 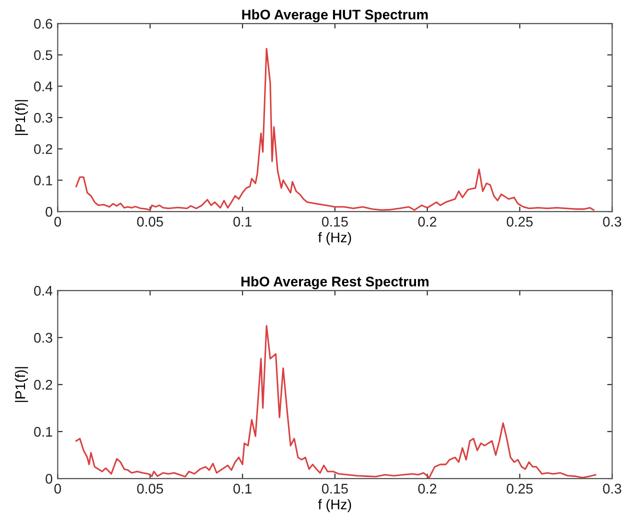 What do you see at coordinates (335, 15) in the screenshot?
I see `chart-title: HbO Average HUT Spectrum` at bounding box center [335, 15].